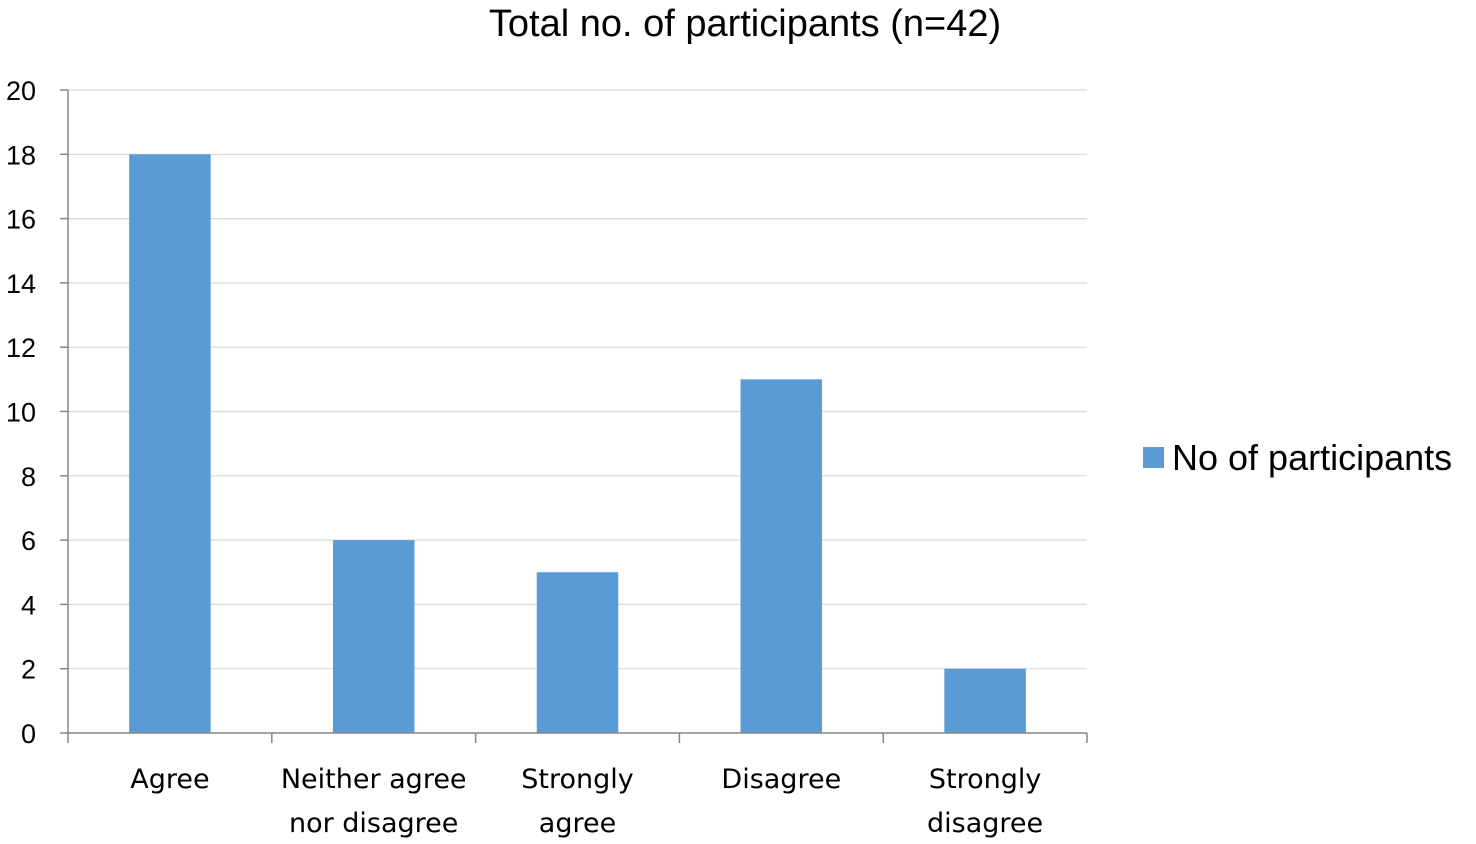  What do you see at coordinates (28, 605) in the screenshot?
I see `y-tick-label: 4` at bounding box center [28, 605].